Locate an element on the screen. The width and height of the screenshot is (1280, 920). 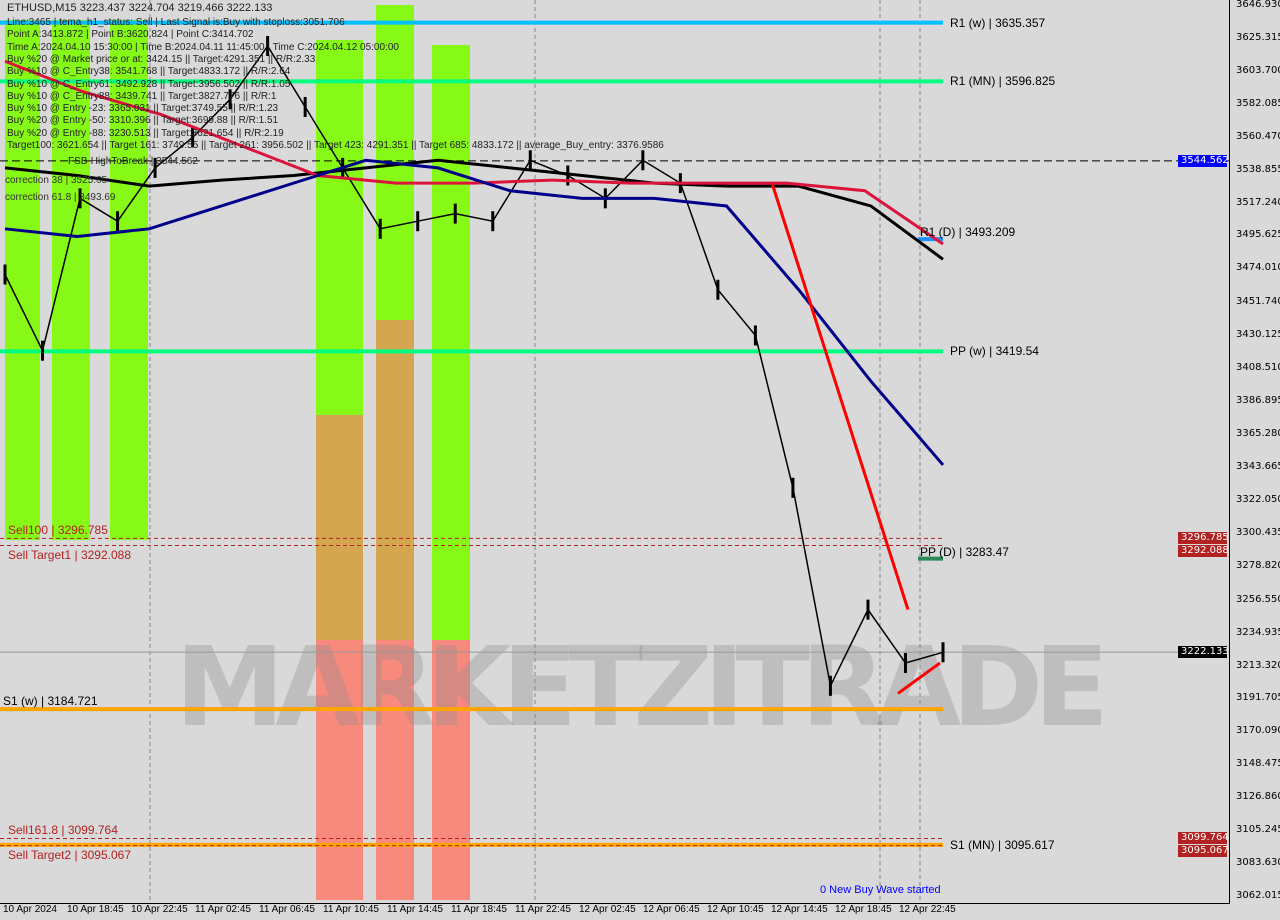
time-tick: 11 Apr 14:45 is located at coordinates (415, 909).